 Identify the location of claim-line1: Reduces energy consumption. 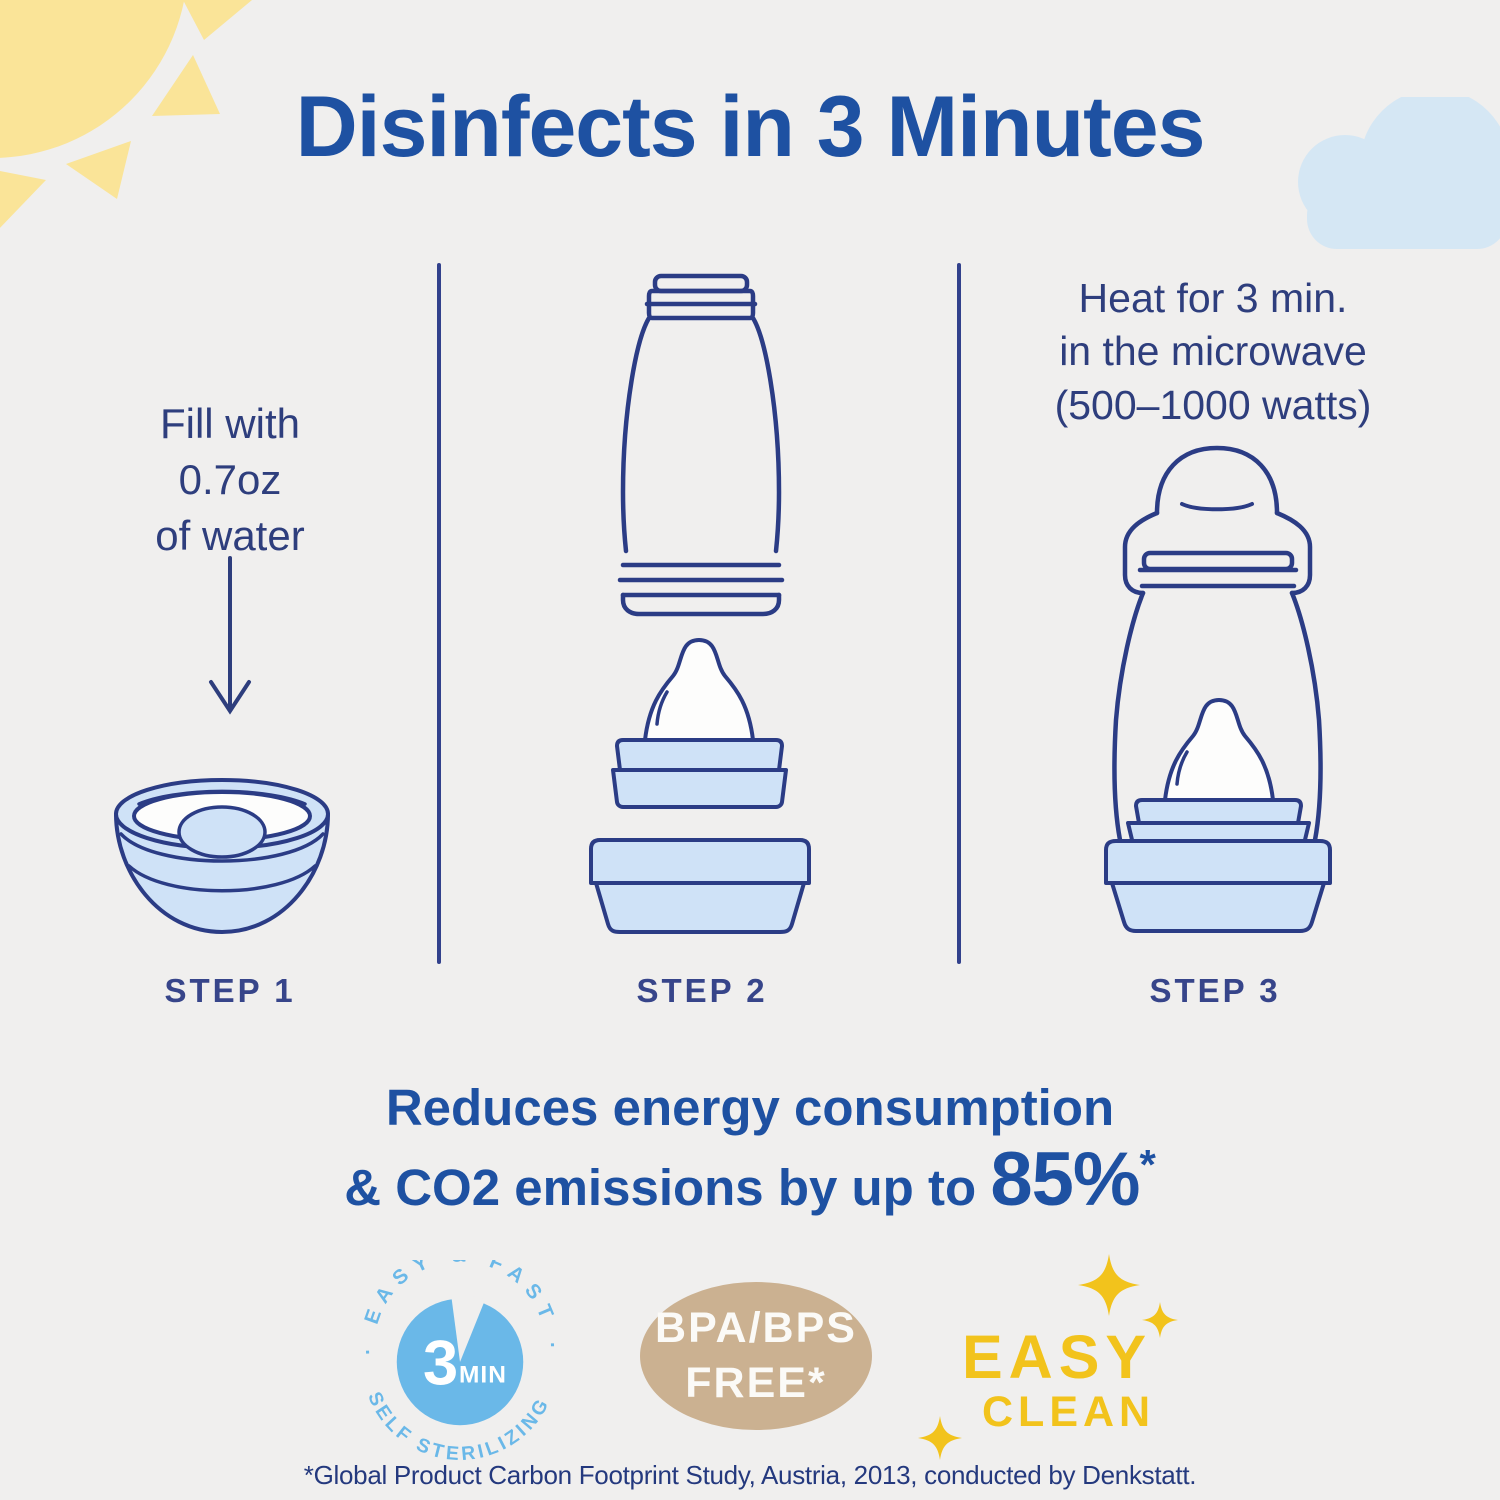
(750, 1107).